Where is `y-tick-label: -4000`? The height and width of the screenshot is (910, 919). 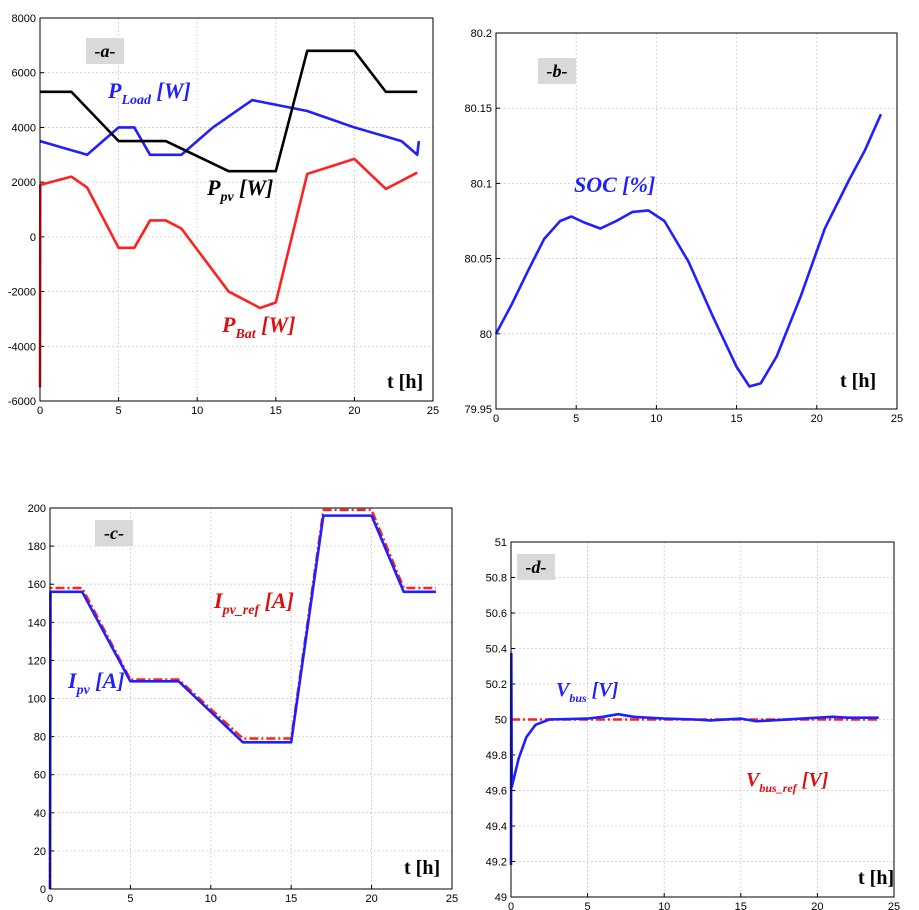 y-tick-label: -4000 is located at coordinates (22, 347).